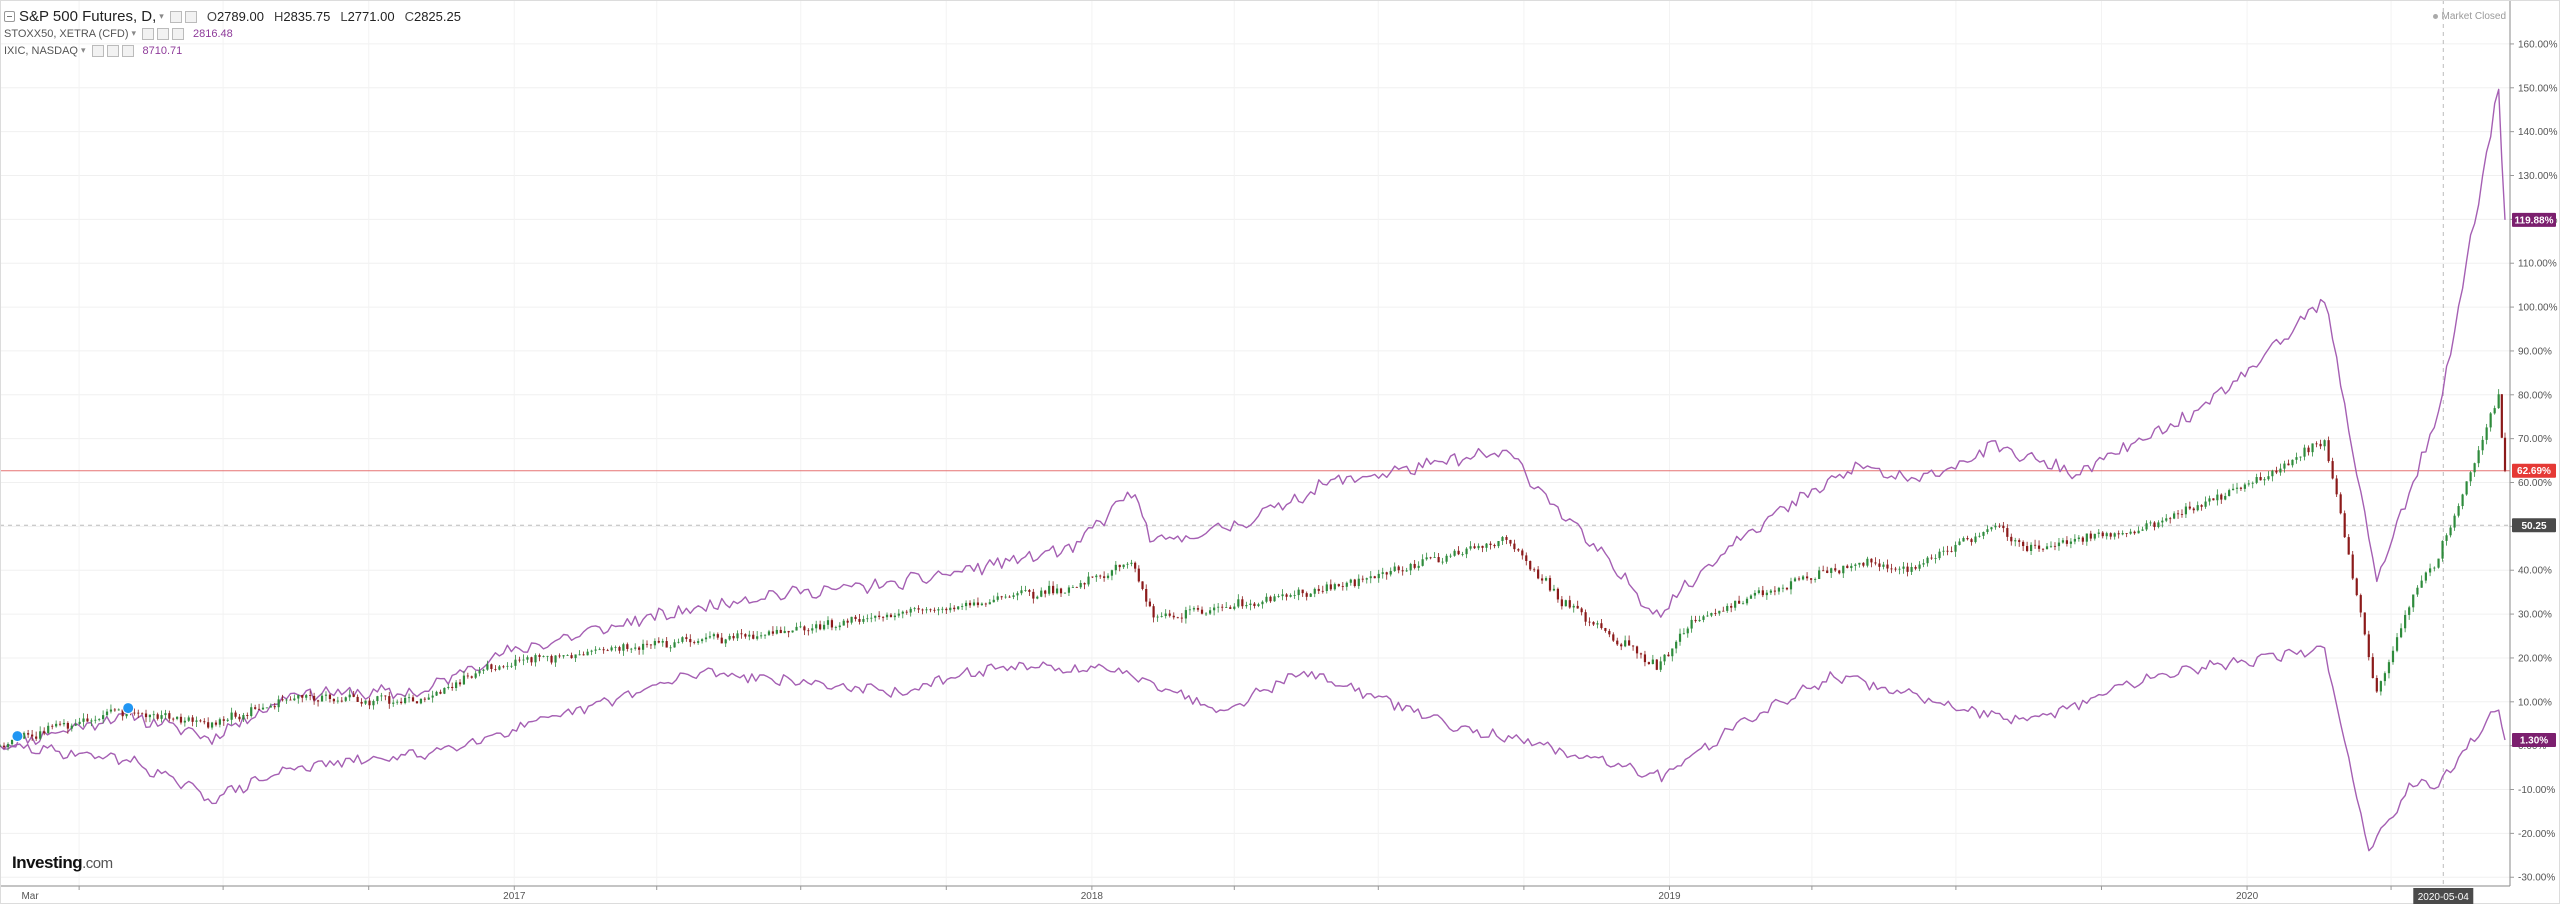 This screenshot has height=909, width=2560. What do you see at coordinates (2534, 220) in the screenshot?
I see `price-badge-ixic-label: 119.88%` at bounding box center [2534, 220].